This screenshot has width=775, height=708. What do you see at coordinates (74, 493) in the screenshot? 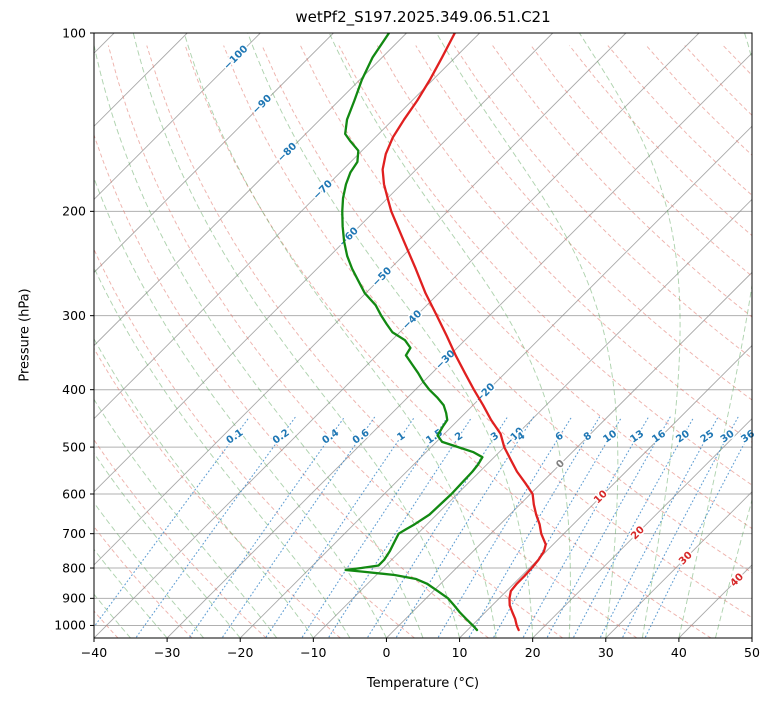
I see `y-tick-label: 600` at bounding box center [74, 493].